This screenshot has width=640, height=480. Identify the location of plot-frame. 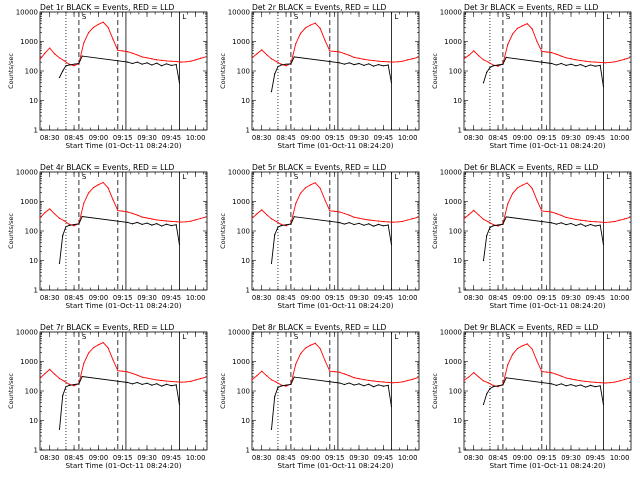
(123, 71).